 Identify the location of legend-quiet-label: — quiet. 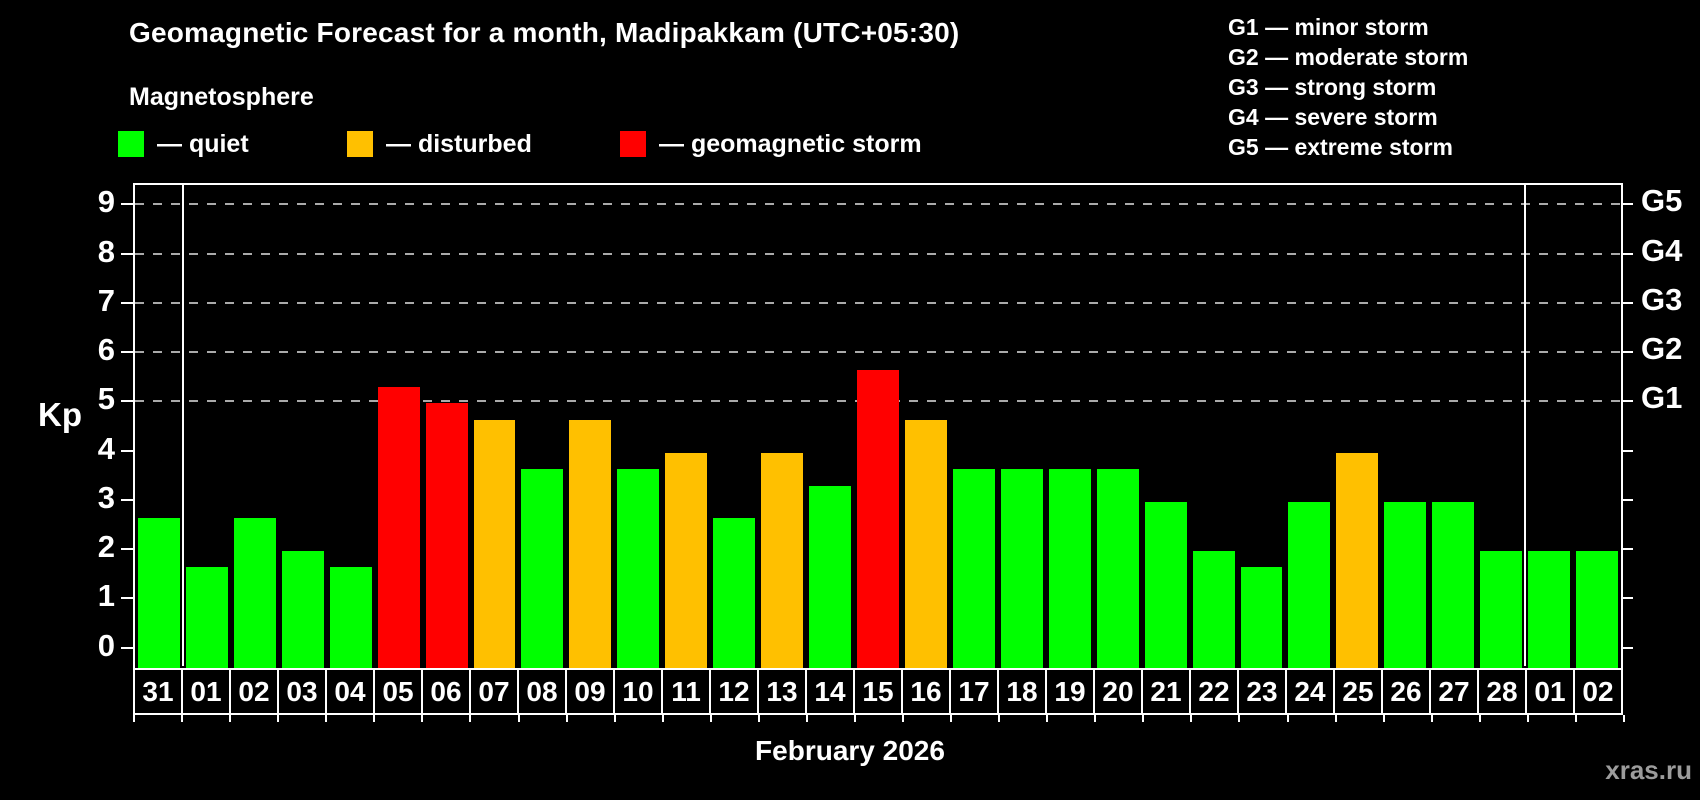
(203, 143).